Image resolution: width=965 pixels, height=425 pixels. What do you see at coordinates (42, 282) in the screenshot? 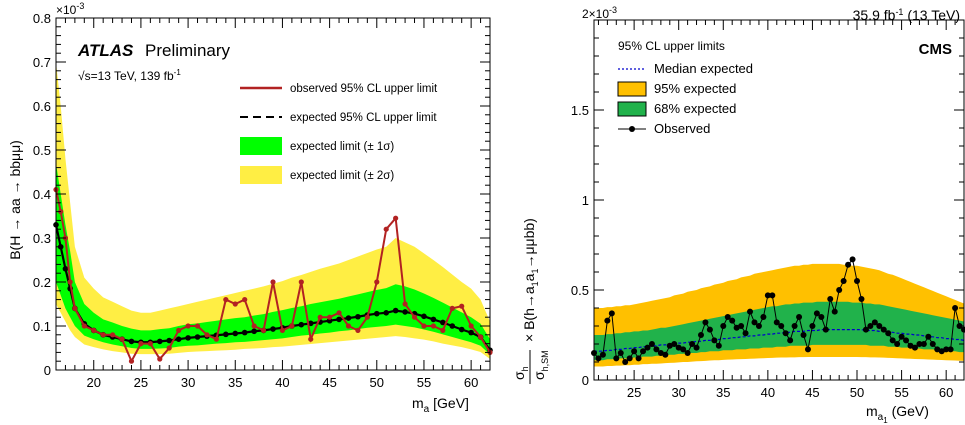
I see `y-tick-label: 0.2` at bounding box center [42, 282].